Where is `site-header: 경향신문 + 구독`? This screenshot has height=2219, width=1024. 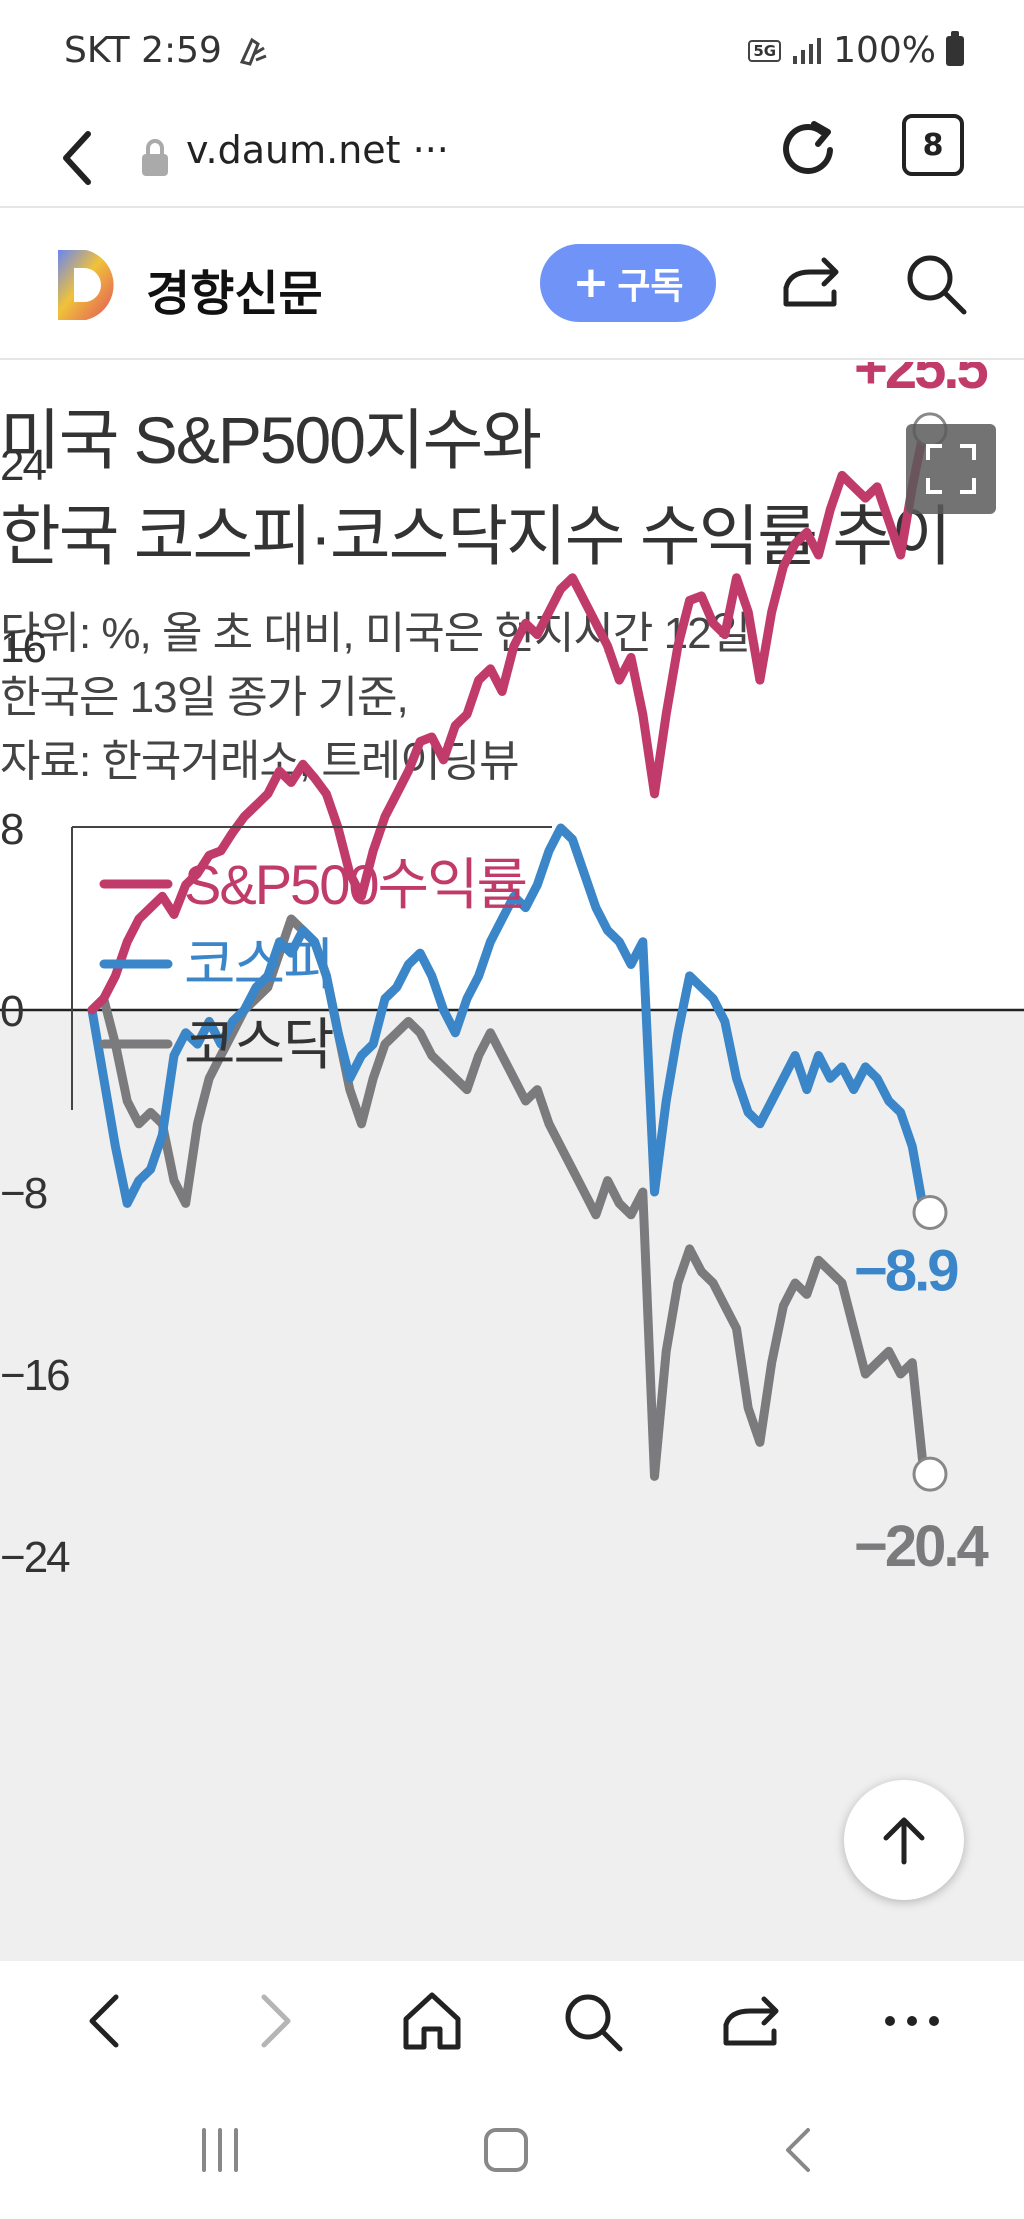
site-header: 경향신문 + 구독 is located at coordinates (512, 285).